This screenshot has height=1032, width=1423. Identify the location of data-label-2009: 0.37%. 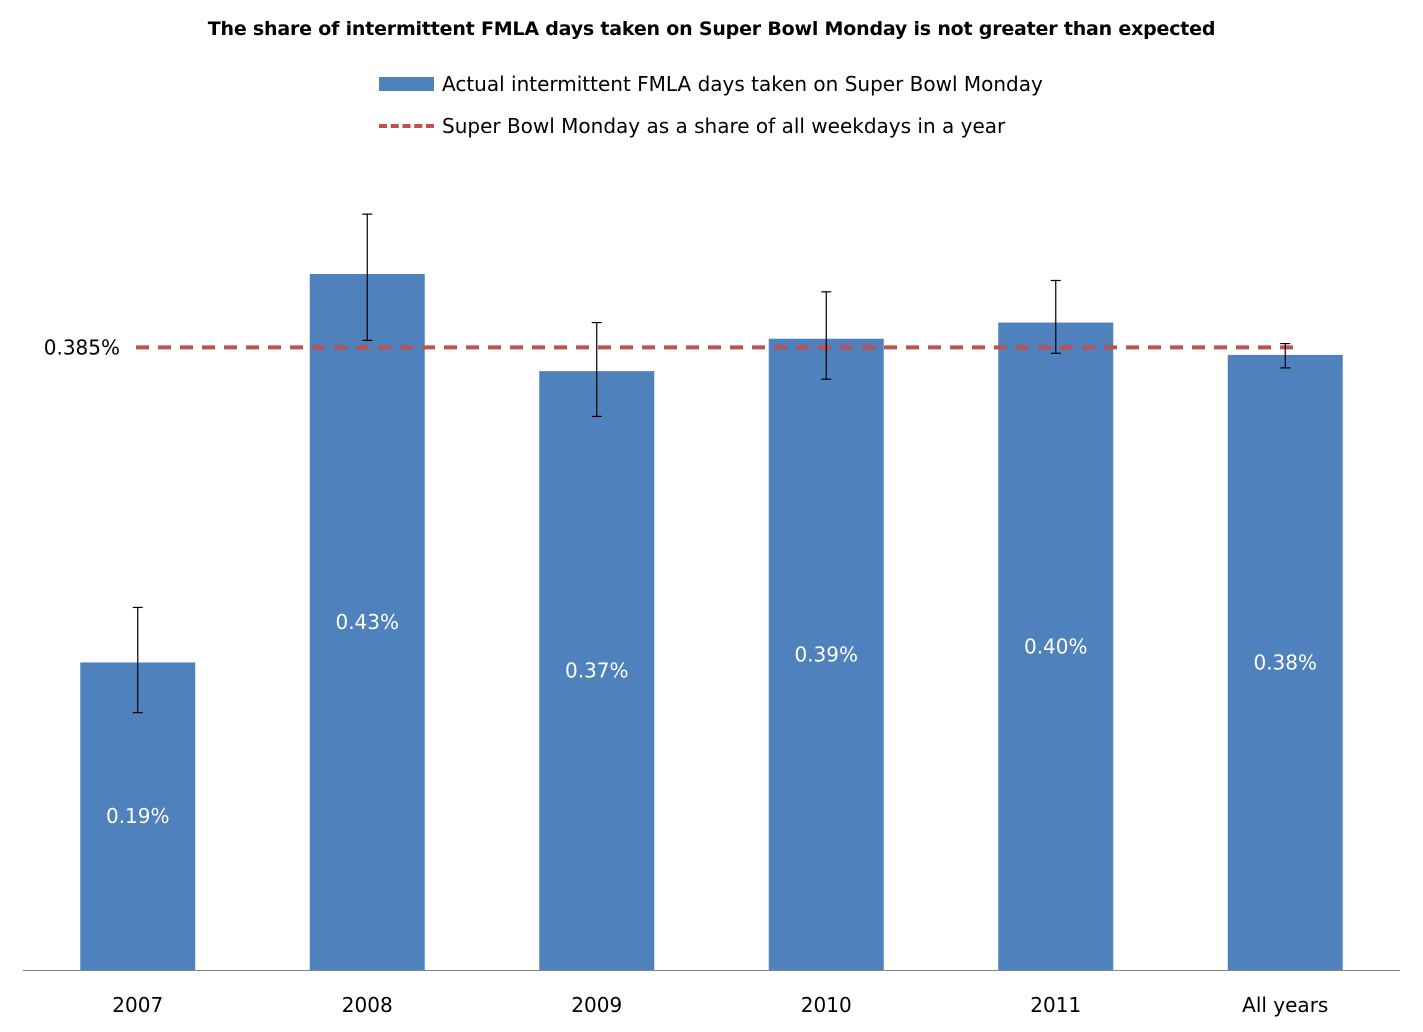
(597, 671).